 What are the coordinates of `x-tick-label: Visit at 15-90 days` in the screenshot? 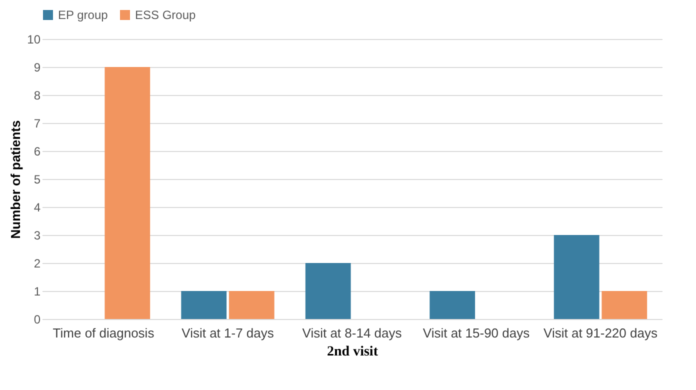 It's located at (476, 333).